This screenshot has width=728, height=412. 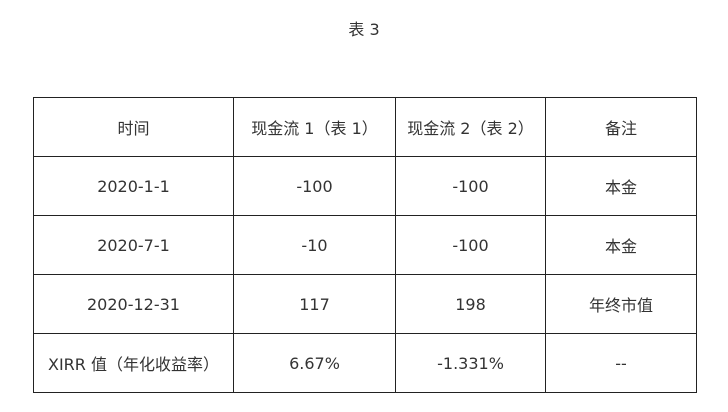 I want to click on cell-note: 年终市值, so click(x=621, y=304).